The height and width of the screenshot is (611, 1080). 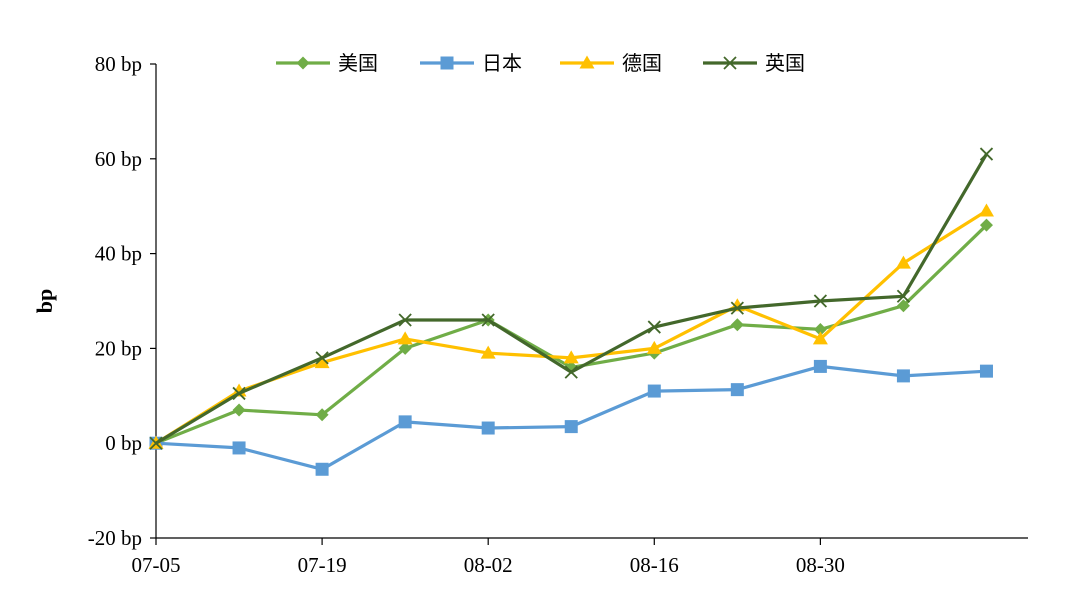 I want to click on legend-item: 英国, so click(x=754, y=63).